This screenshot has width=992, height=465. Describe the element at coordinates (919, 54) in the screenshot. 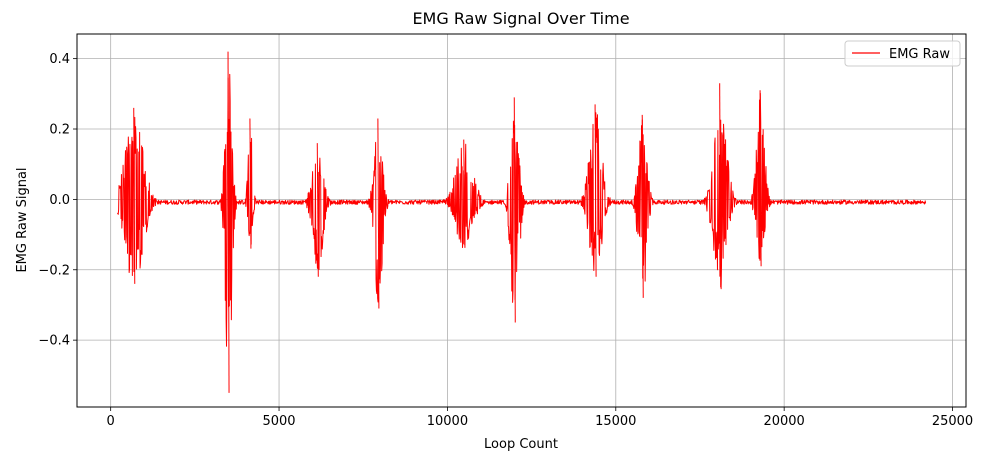

I see `legend-label-emg-raw: EMG Raw` at that location.